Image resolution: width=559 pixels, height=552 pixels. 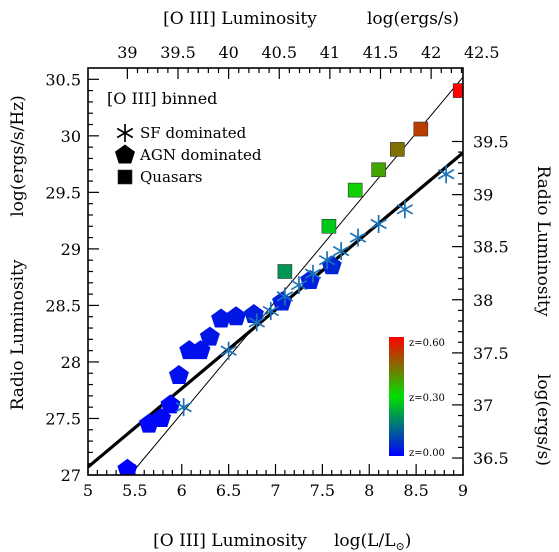 What do you see at coordinates (127, 52) in the screenshot?
I see `top-tick-label: 39` at bounding box center [127, 52].